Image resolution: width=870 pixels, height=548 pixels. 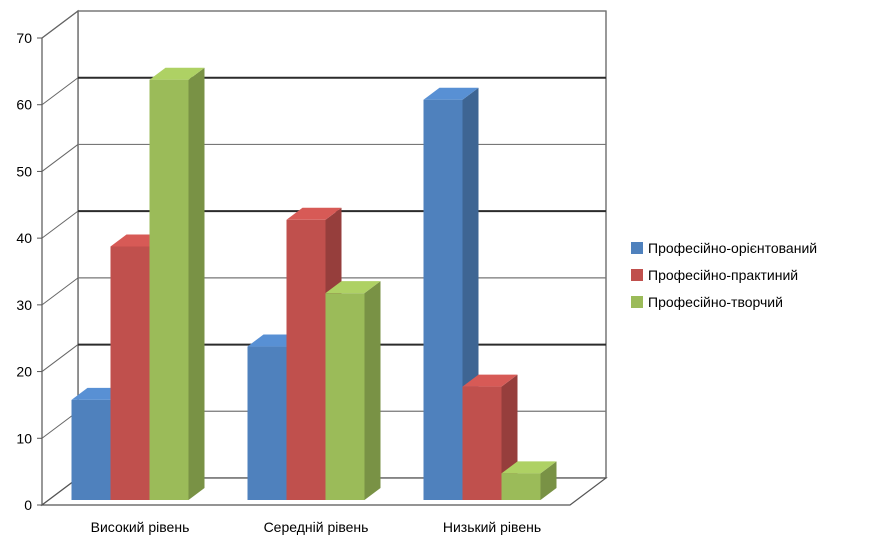 I want to click on legend-label: Професійно-орієнтований, so click(x=732, y=248).